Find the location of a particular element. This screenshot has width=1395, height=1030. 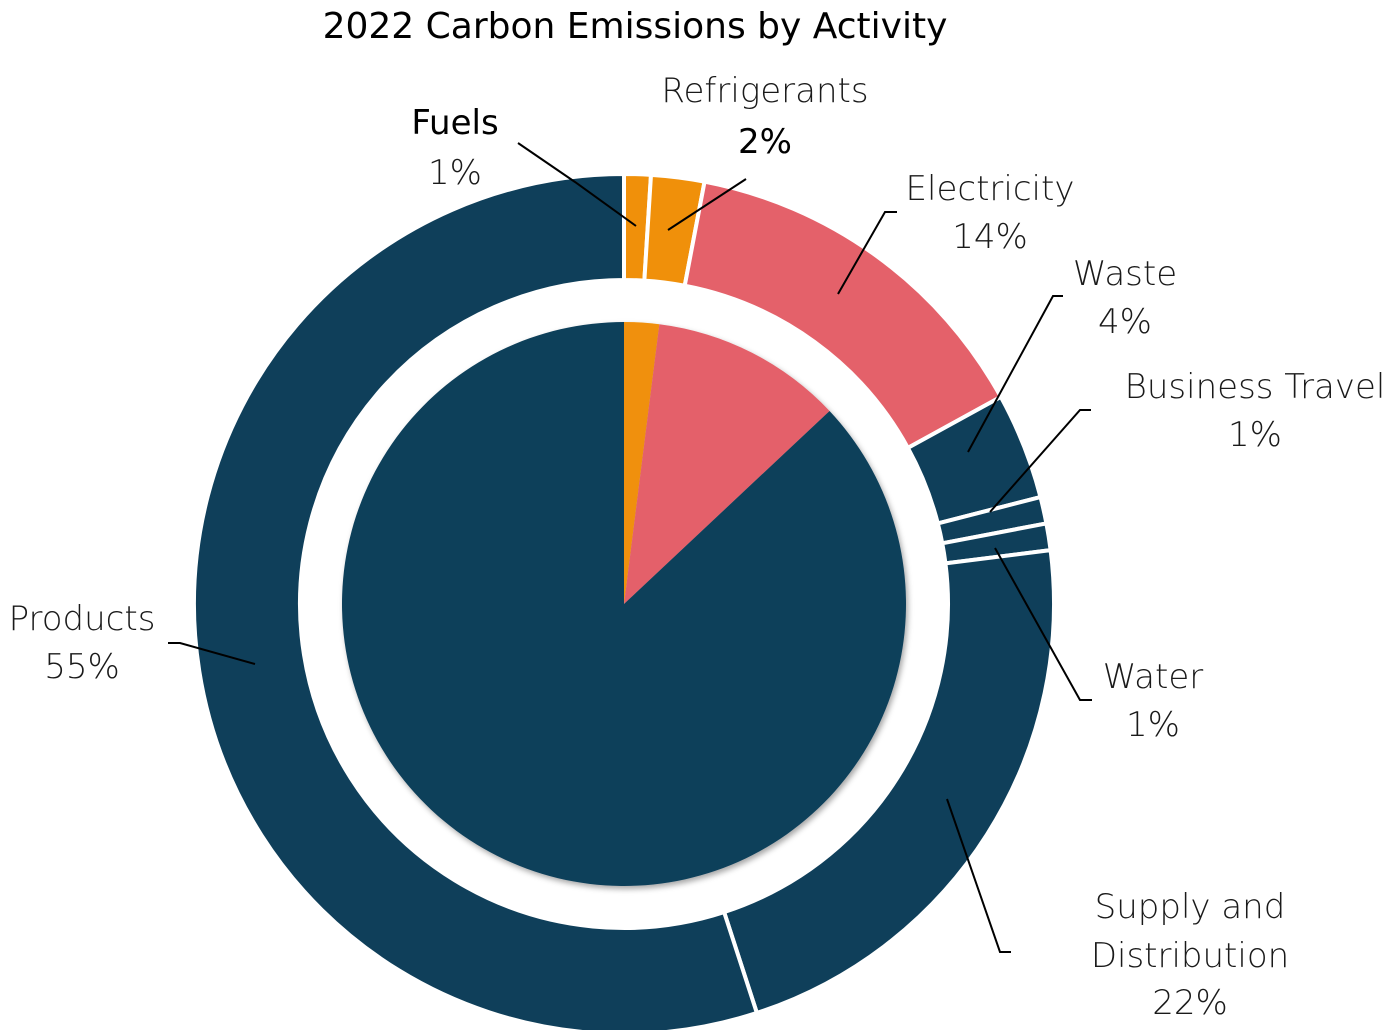

slice-label-value-products: 55% is located at coordinates (82, 667).